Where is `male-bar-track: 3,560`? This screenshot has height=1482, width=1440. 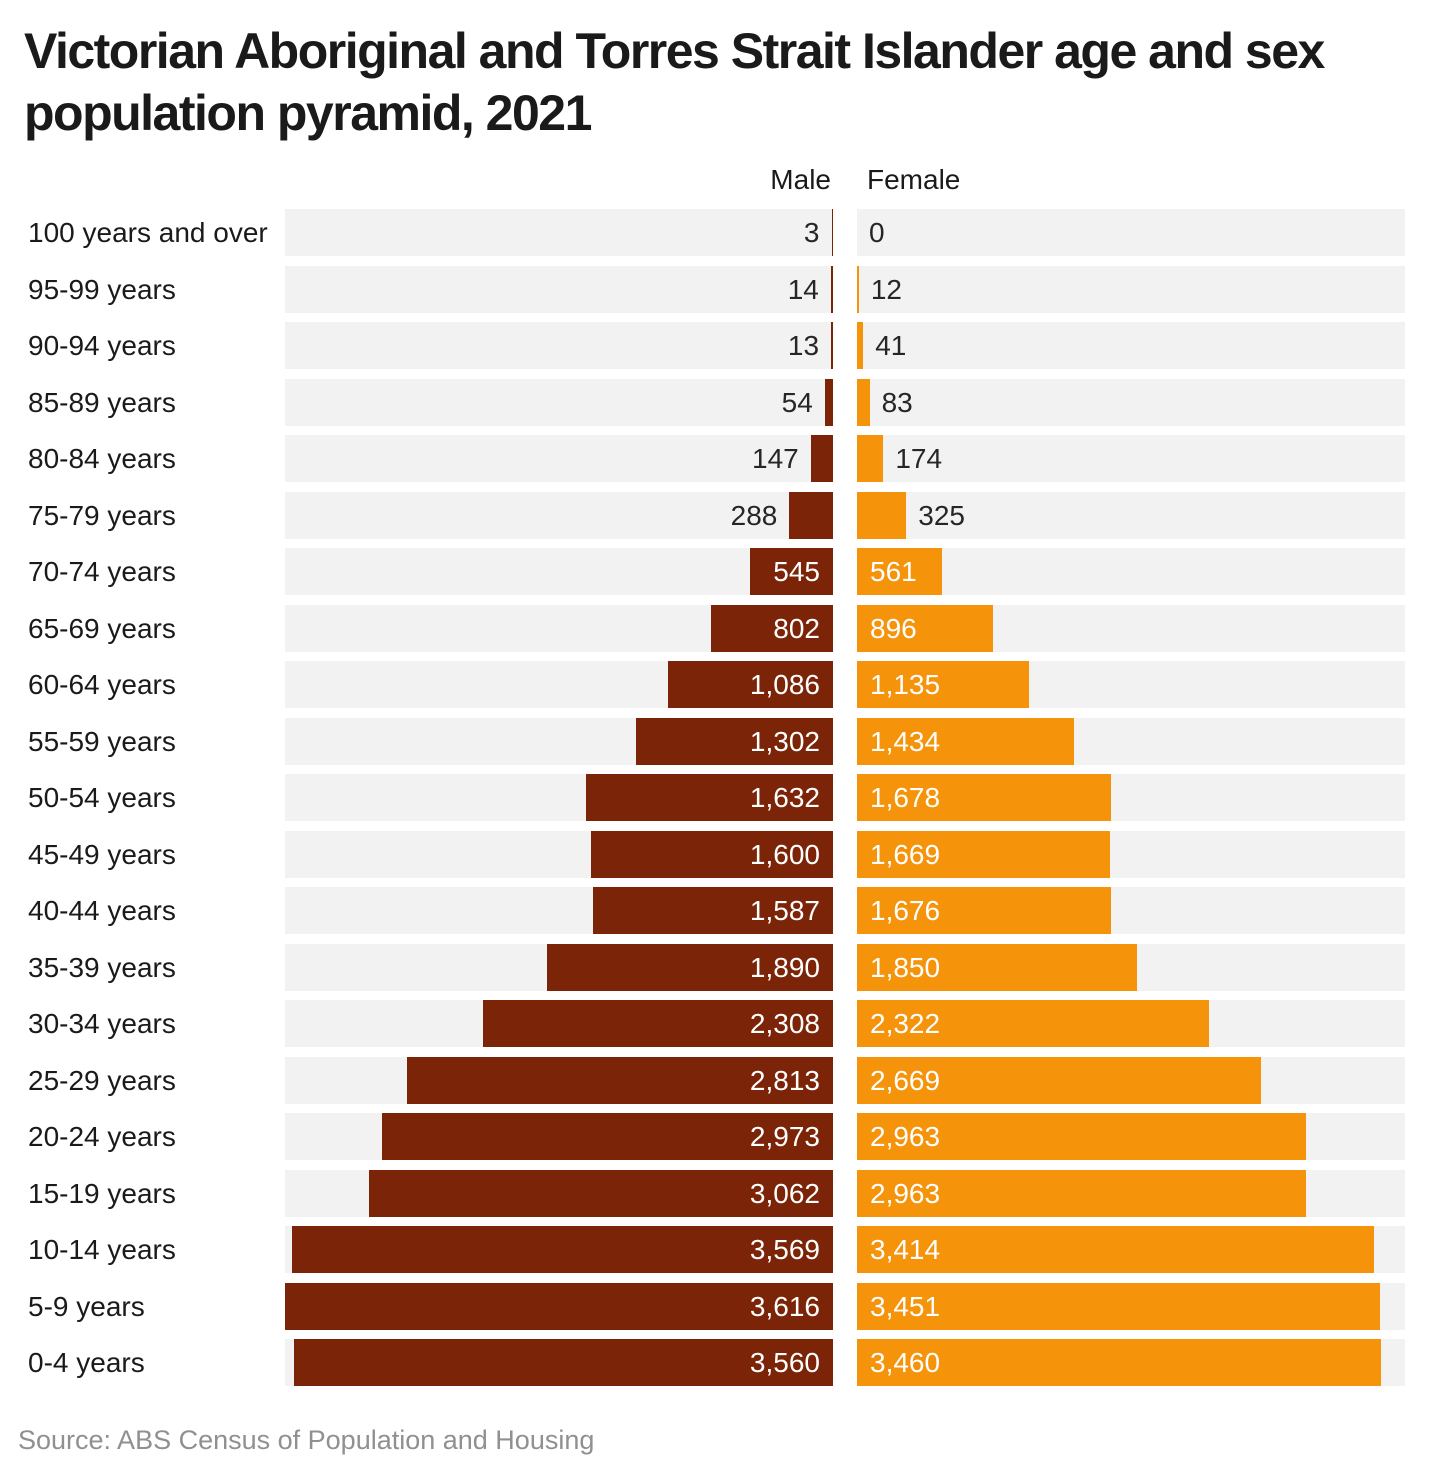
male-bar-track: 3,560 is located at coordinates (559, 1362).